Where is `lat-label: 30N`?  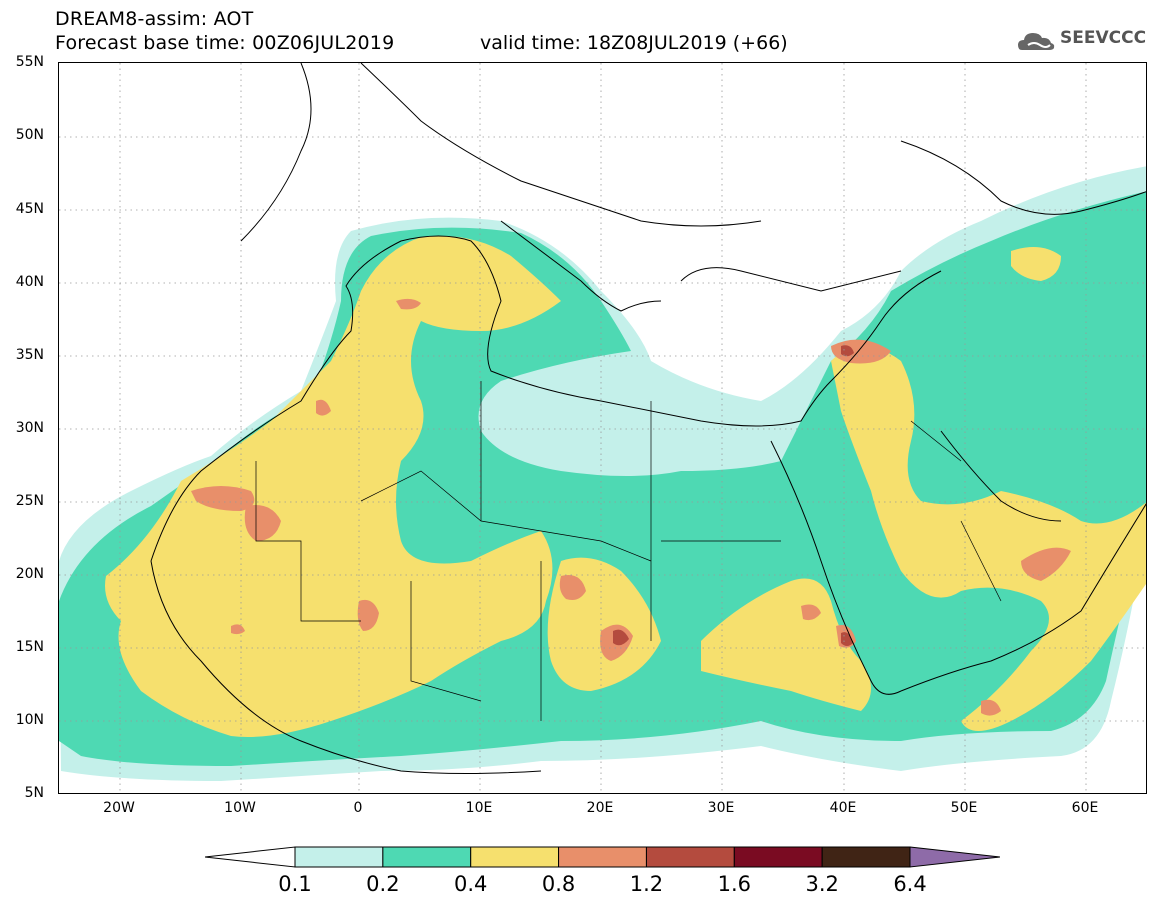 lat-label: 30N is located at coordinates (29, 428).